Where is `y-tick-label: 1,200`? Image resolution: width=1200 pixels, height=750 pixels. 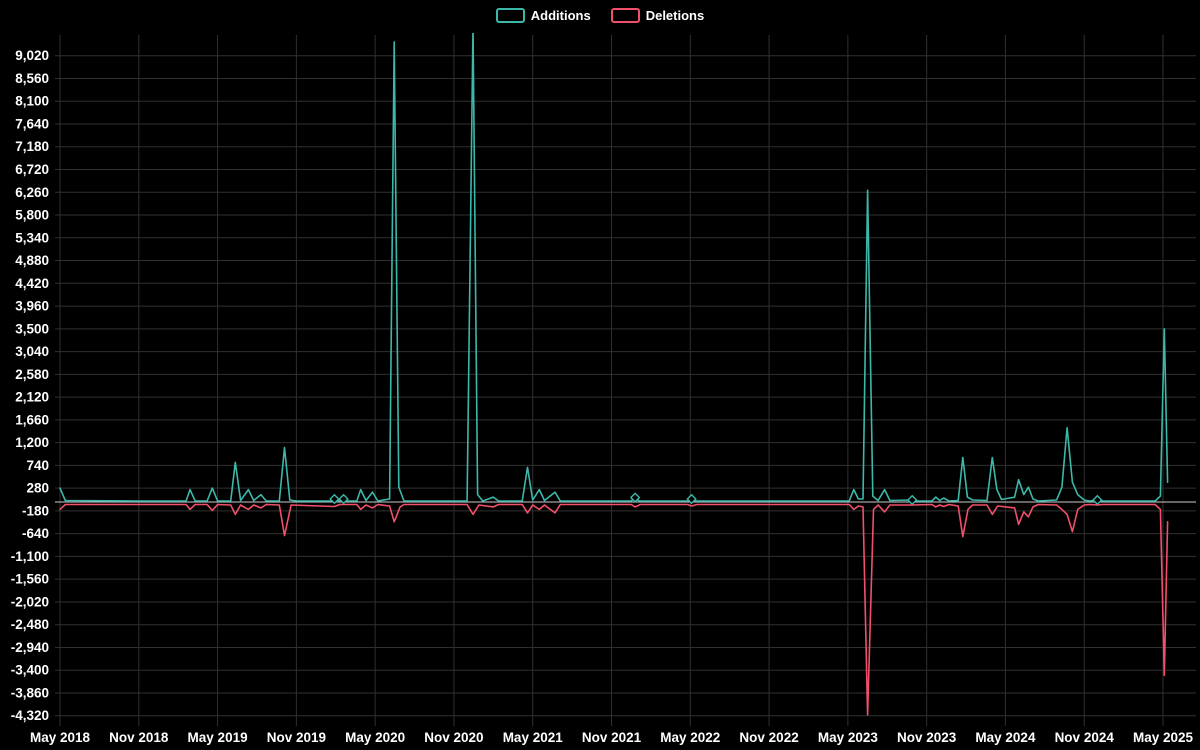
y-tick-label: 1,200 is located at coordinates (32, 442).